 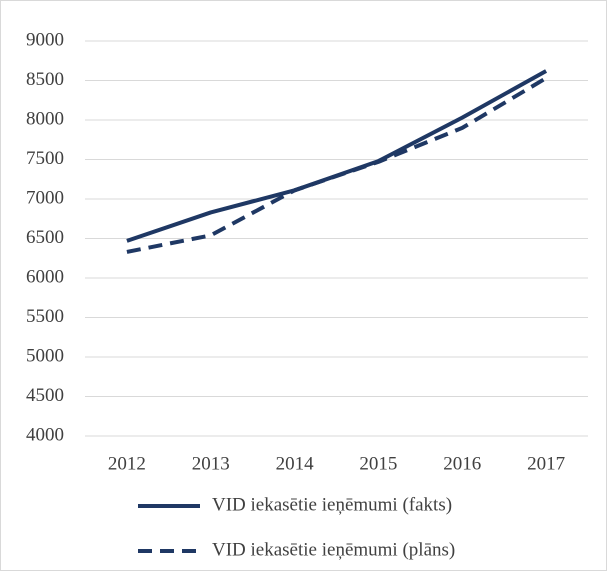 What do you see at coordinates (45, 316) in the screenshot?
I see `y-tick-label: 5500` at bounding box center [45, 316].